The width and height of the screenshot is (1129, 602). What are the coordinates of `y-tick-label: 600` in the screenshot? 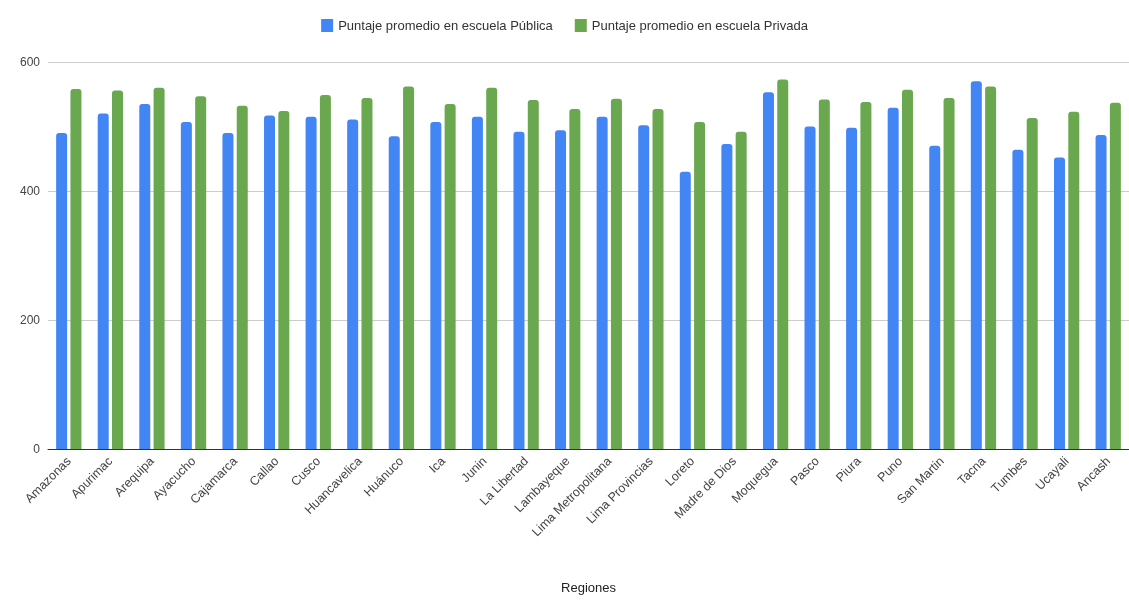 It's located at (30, 62).